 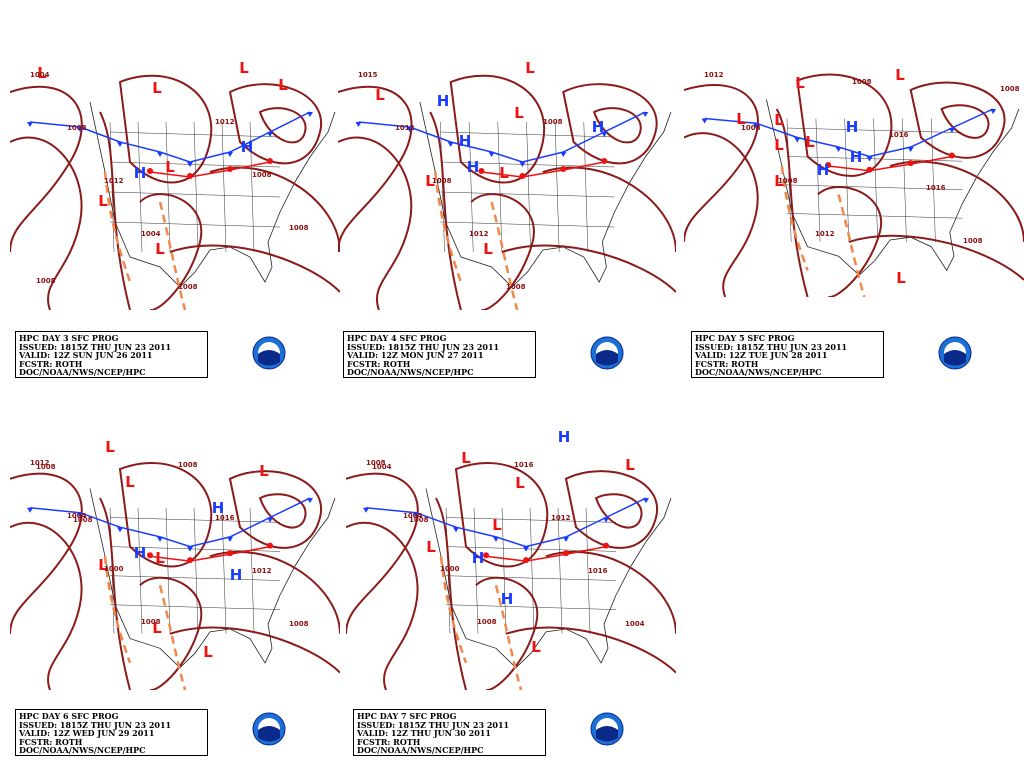 What do you see at coordinates (415, 355) in the screenshot?
I see `info-line-valid: VALID: 12Z MON JUN 27 2011` at bounding box center [415, 355].